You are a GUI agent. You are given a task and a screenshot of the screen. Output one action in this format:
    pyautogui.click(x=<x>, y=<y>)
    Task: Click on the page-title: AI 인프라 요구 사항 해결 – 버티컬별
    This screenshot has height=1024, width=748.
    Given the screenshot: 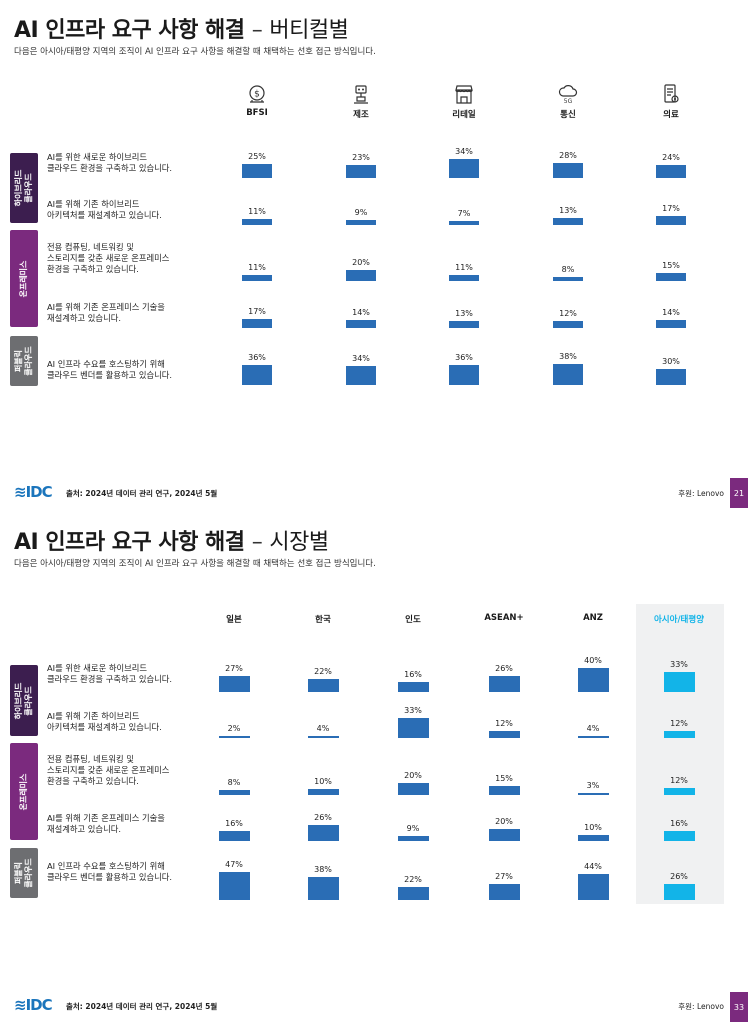 What is the action you would take?
    pyautogui.click(x=181, y=30)
    